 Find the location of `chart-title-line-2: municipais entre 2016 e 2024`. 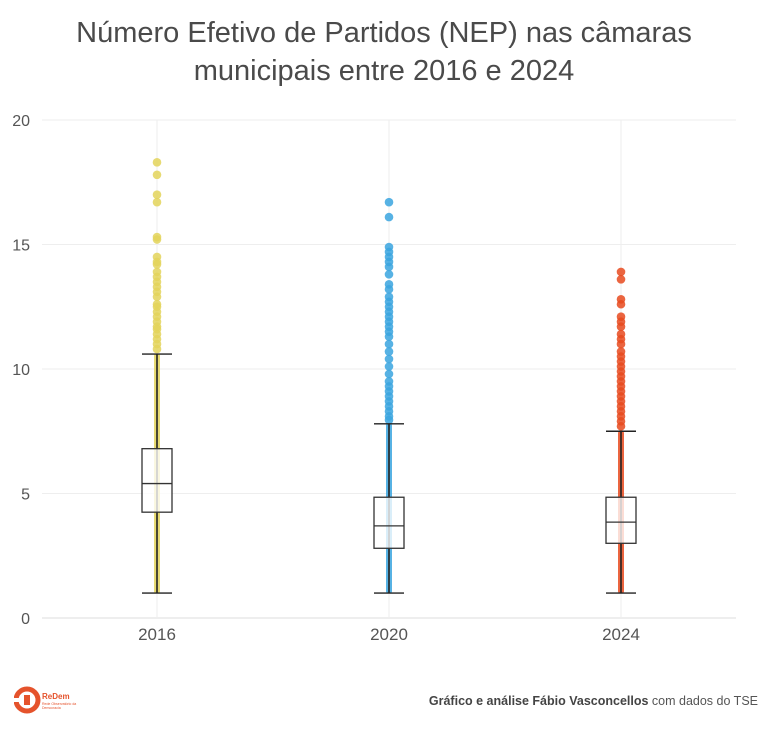

chart-title-line-2: municipais entre 2016 e 2024 is located at coordinates (384, 71).